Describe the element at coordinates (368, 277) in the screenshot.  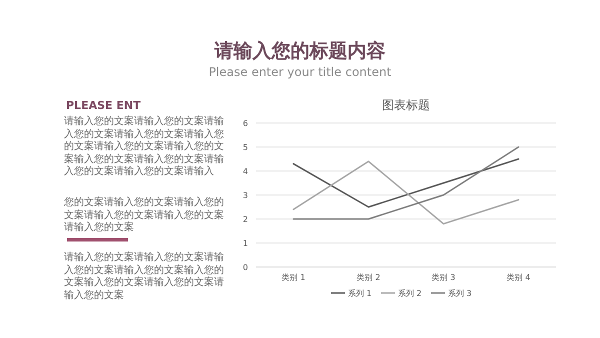
I see `x-tick-label: 类别 2` at that location.